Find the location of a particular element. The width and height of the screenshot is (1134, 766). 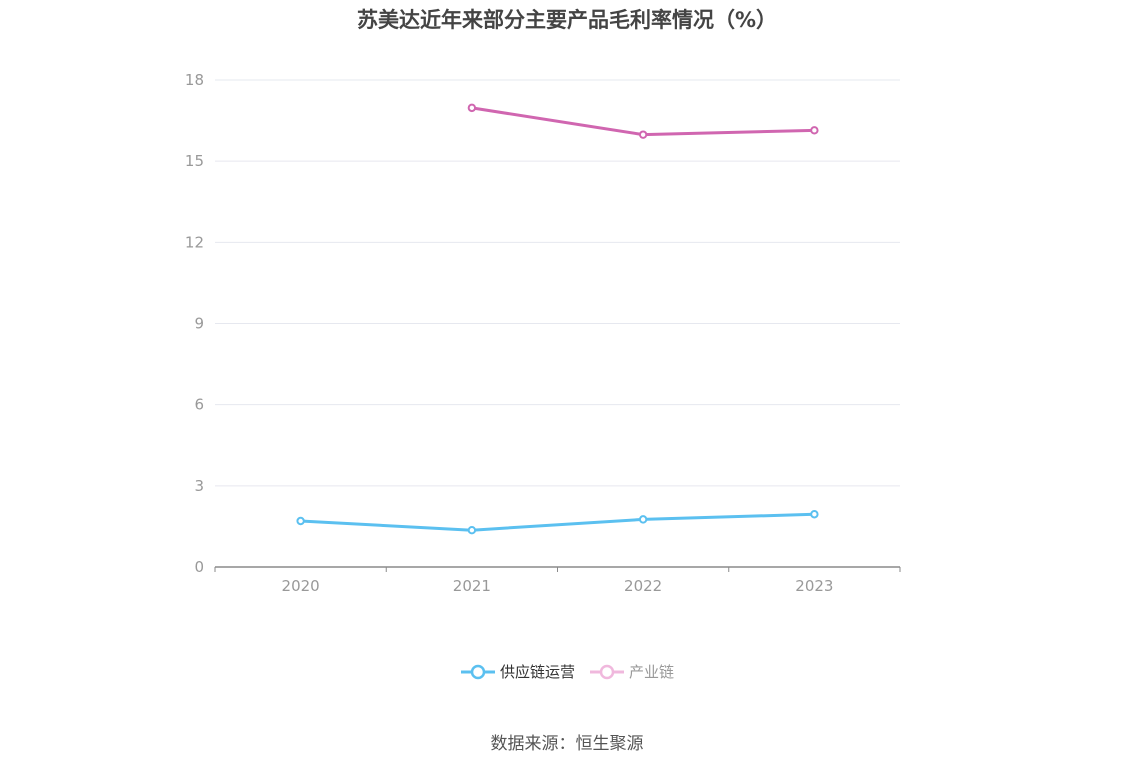

y-tick-label: 0 is located at coordinates (199, 567).